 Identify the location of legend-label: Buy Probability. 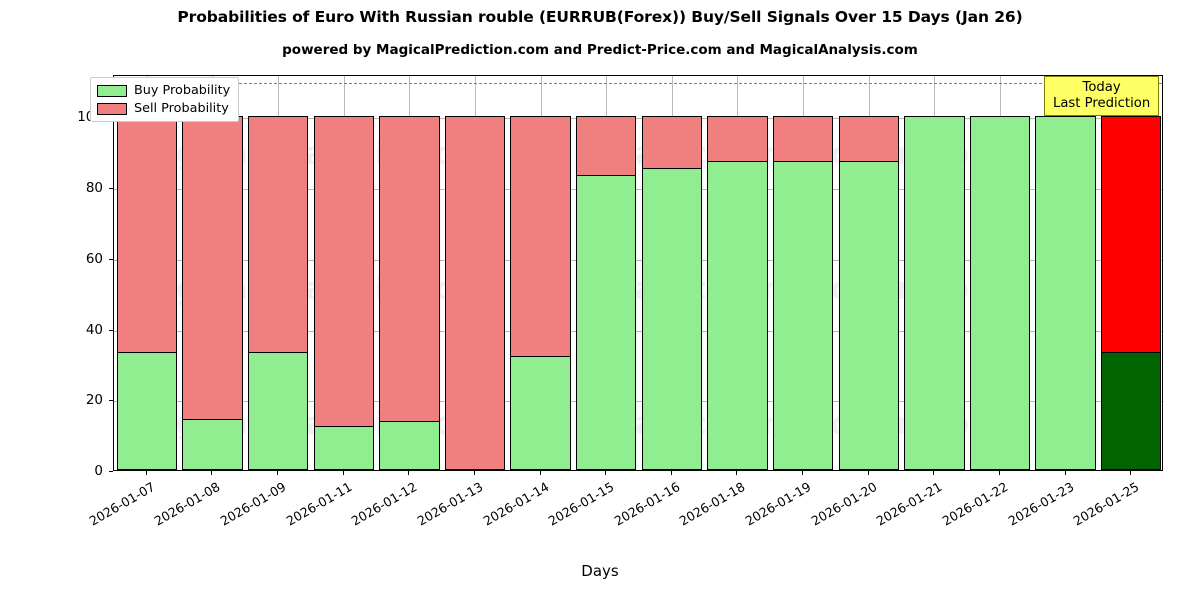
(182, 90).